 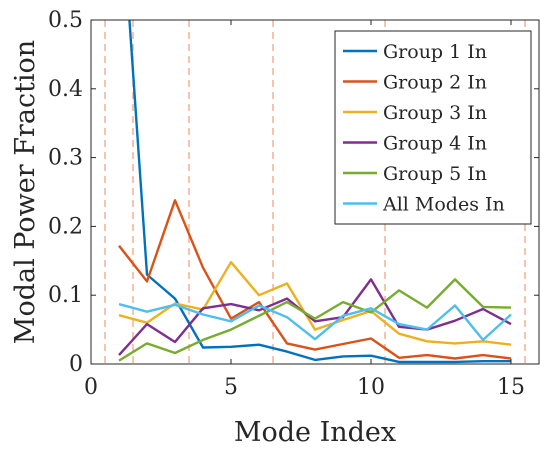 What do you see at coordinates (435, 83) in the screenshot?
I see `legend-label-2: Group 2 In` at bounding box center [435, 83].